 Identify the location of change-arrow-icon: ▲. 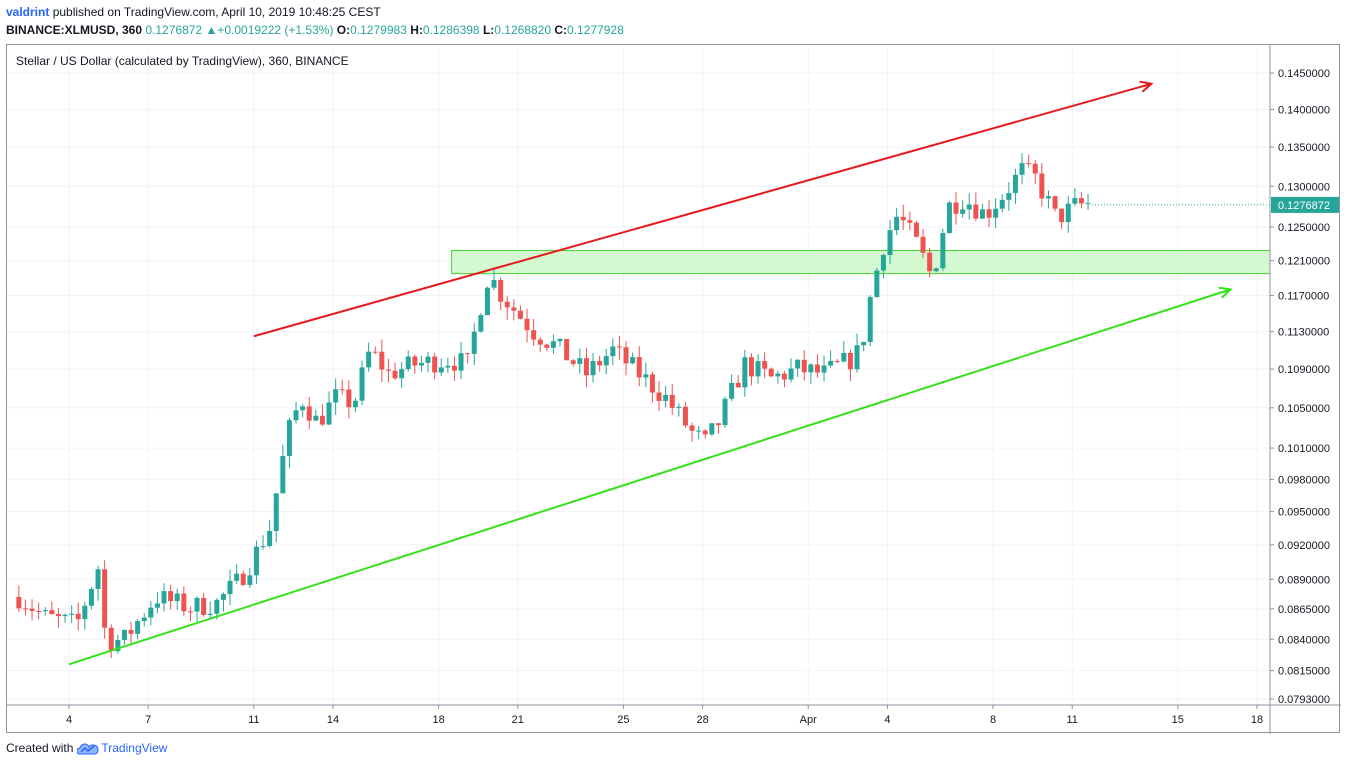
(211, 30).